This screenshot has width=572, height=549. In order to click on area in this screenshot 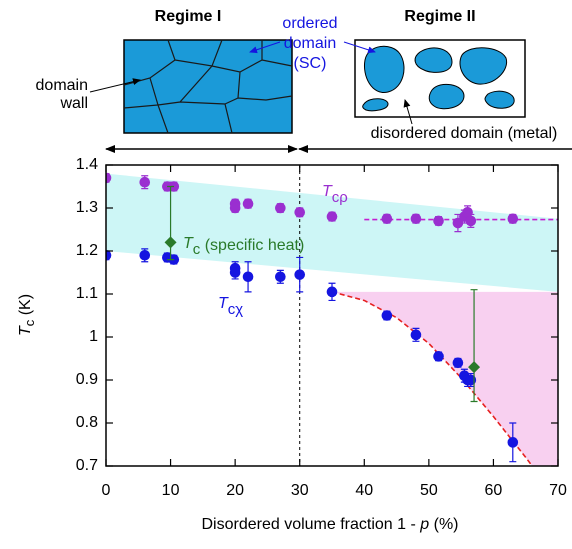, I will do `click(445, 378)`.